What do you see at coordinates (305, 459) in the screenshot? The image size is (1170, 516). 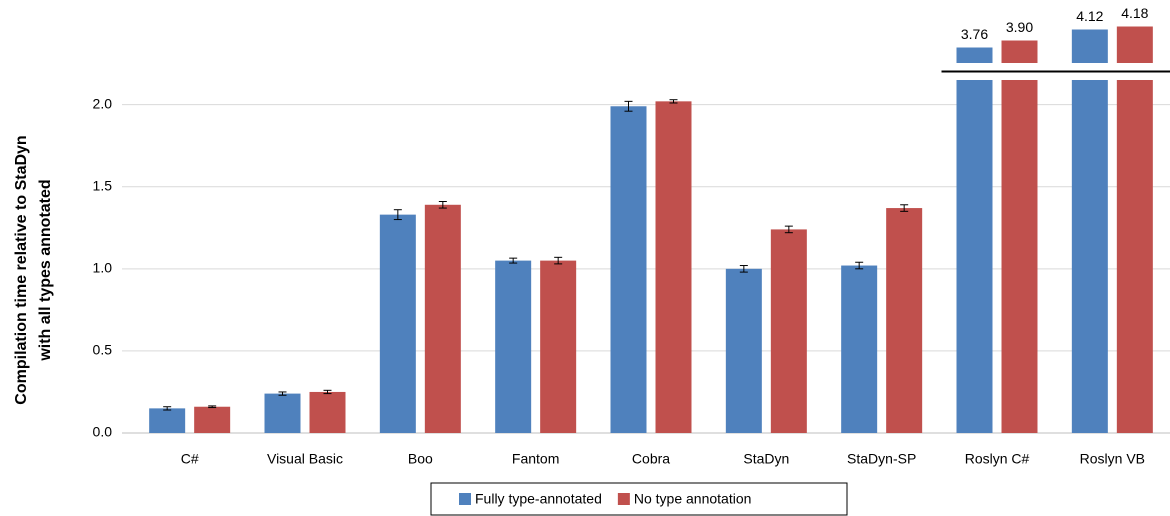 I see `x-tick-label: Visual Basic` at bounding box center [305, 459].